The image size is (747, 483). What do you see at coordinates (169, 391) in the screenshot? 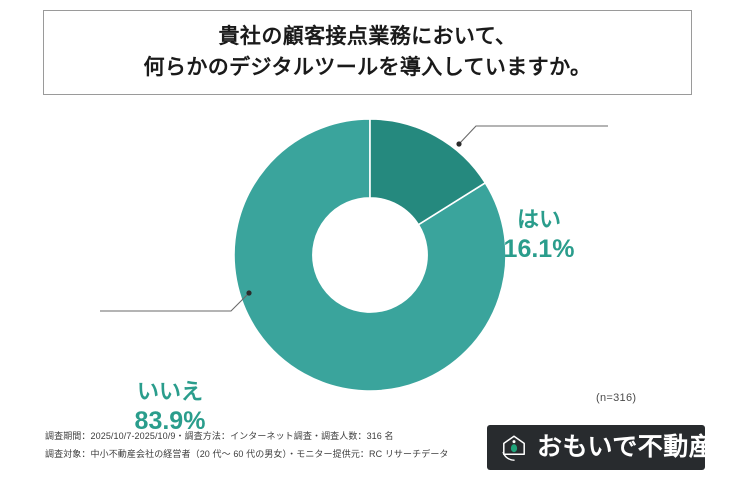
I see `callout-no-name: いいえ` at bounding box center [169, 391].